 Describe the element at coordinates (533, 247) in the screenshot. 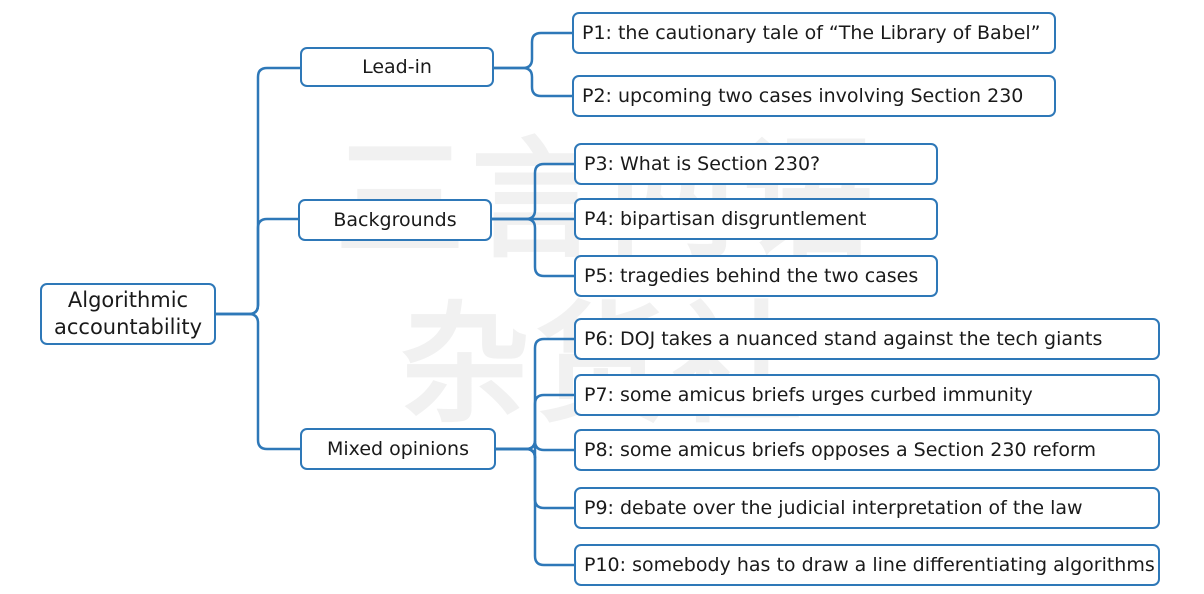

I see `connector-backgrounds-to-p5` at that location.